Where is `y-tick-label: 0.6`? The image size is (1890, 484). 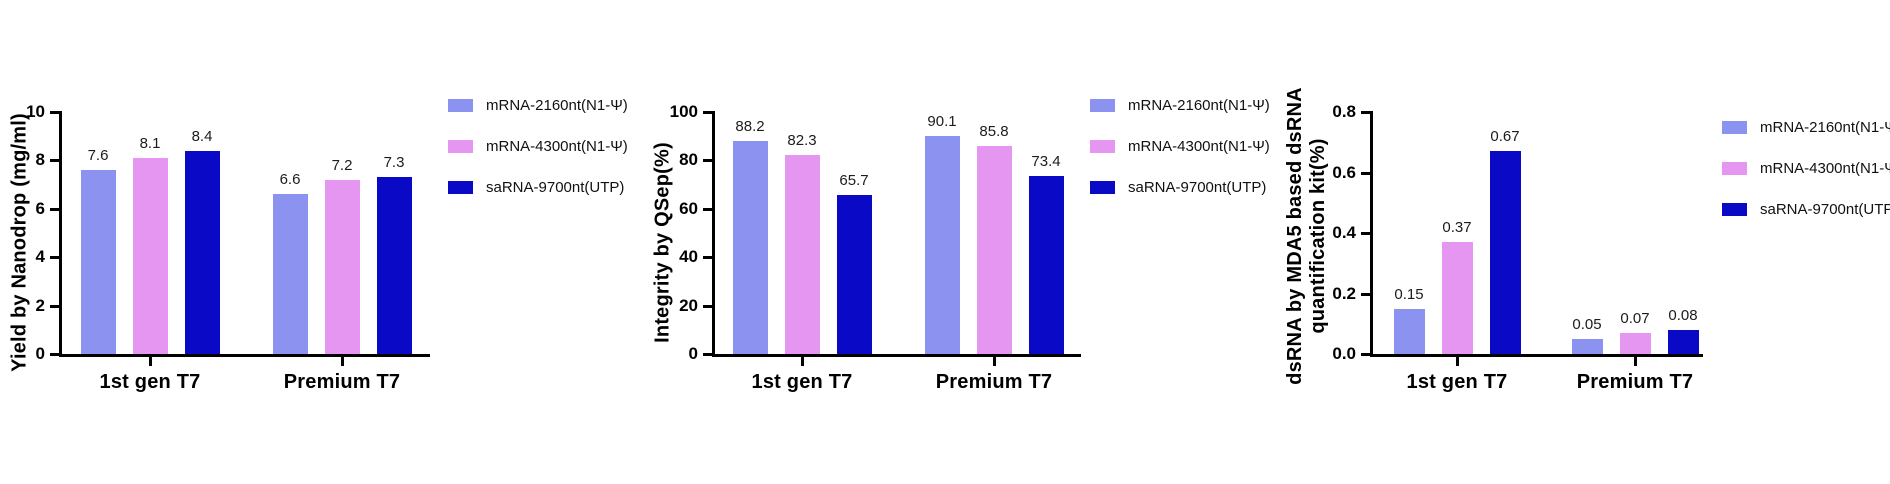 y-tick-label: 0.6 is located at coordinates (1344, 172).